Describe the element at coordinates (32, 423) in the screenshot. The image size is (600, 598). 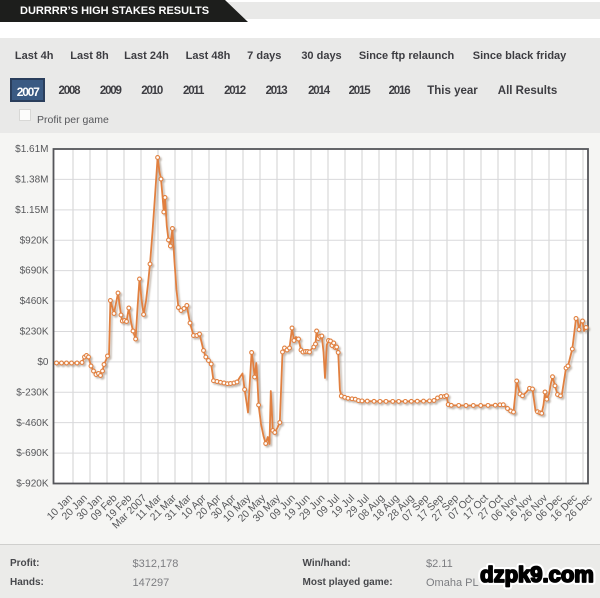
I see `svg-text: $-460K` at that location.